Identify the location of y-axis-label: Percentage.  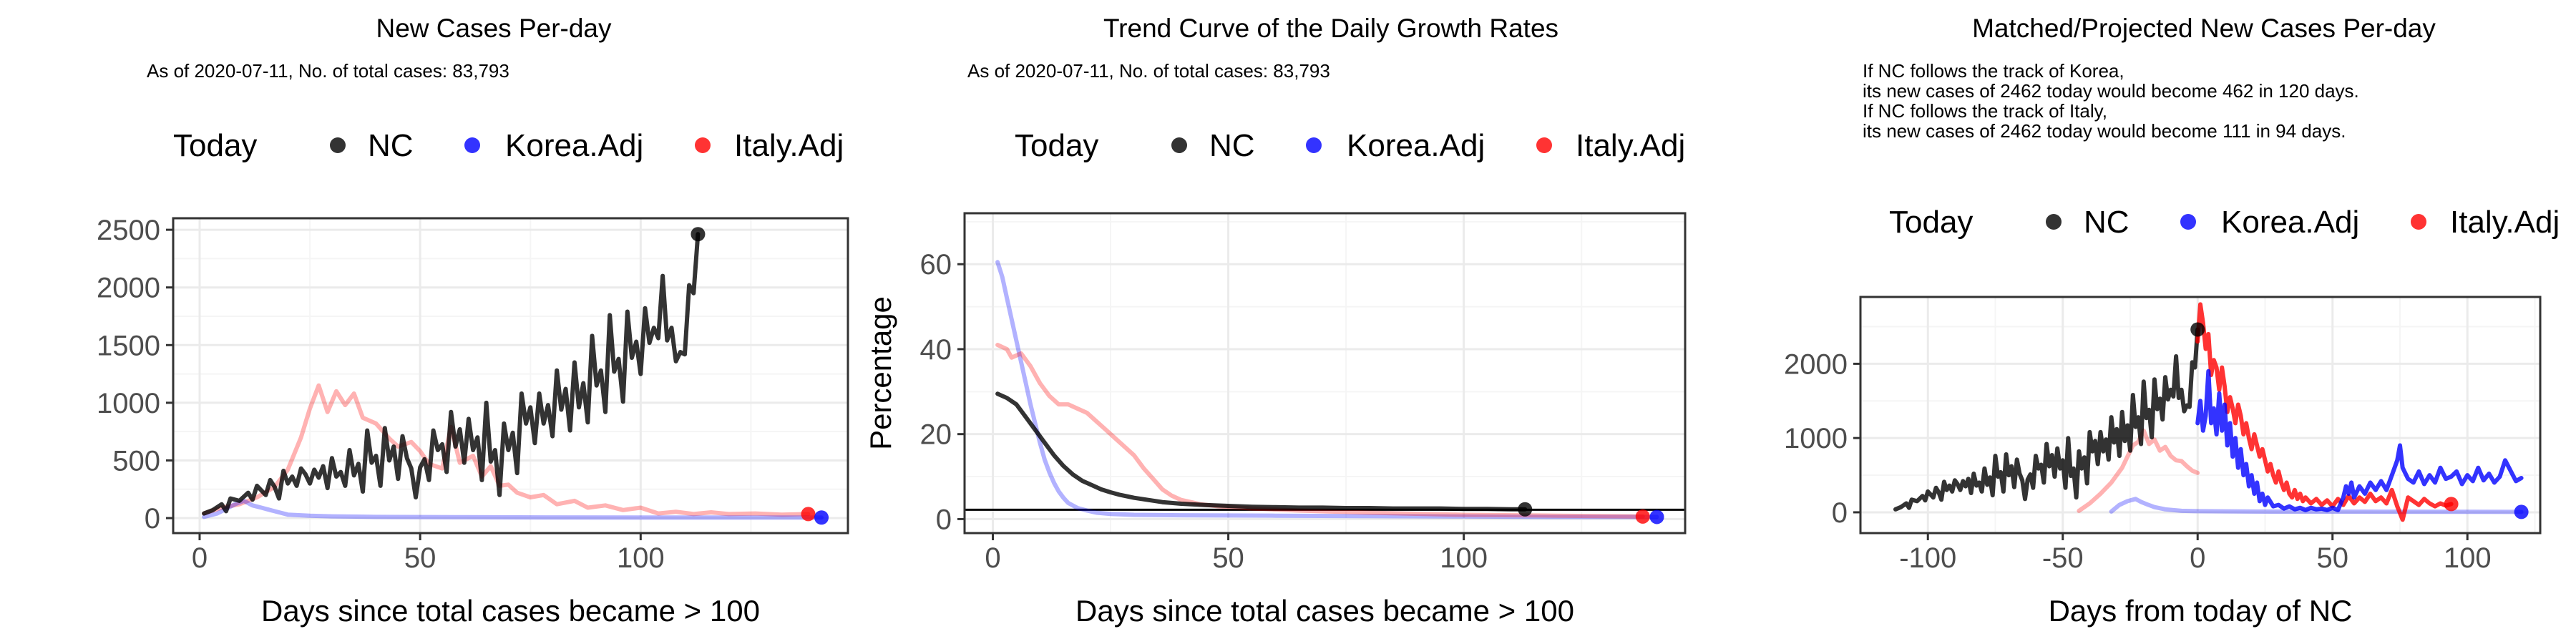
(880, 373).